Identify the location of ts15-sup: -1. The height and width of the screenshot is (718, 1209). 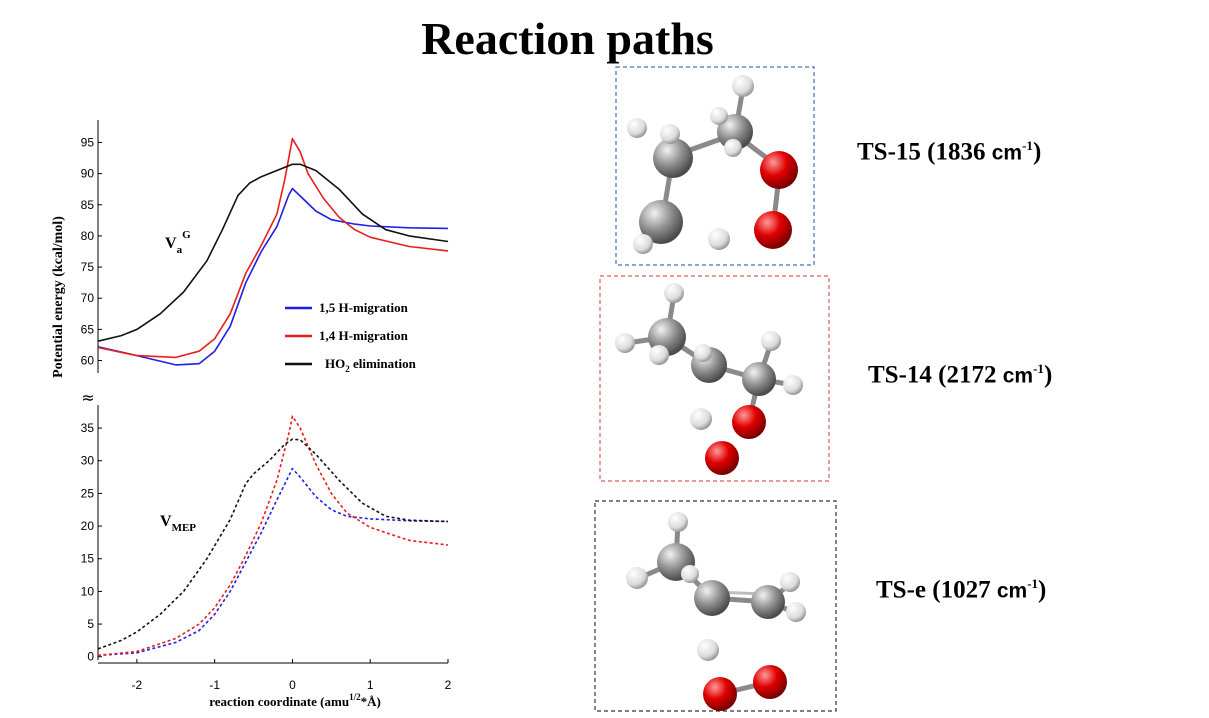
(1027, 145).